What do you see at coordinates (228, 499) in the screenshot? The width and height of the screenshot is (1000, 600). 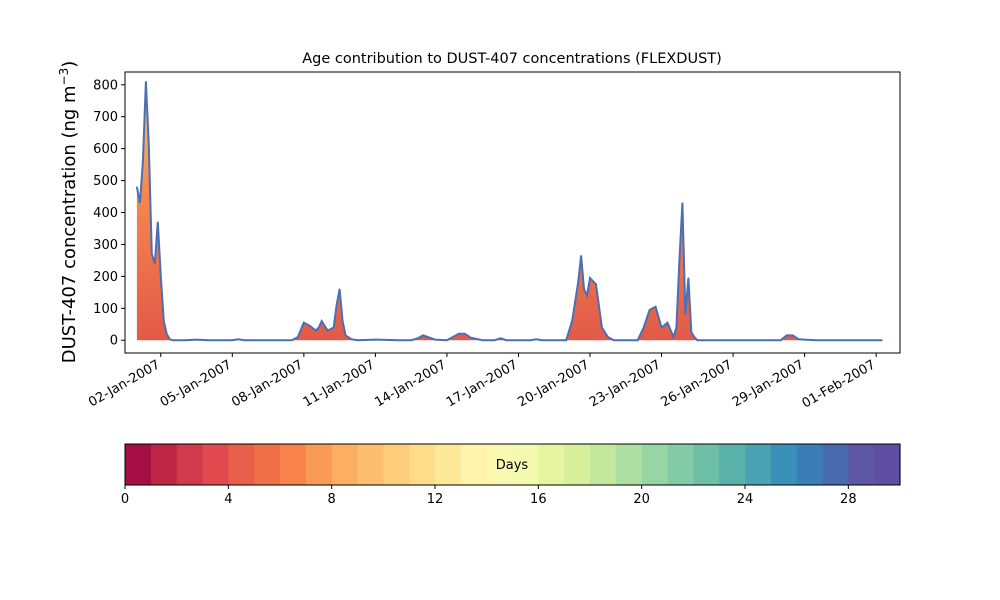 I see `colorbar-tick-label: 4` at bounding box center [228, 499].